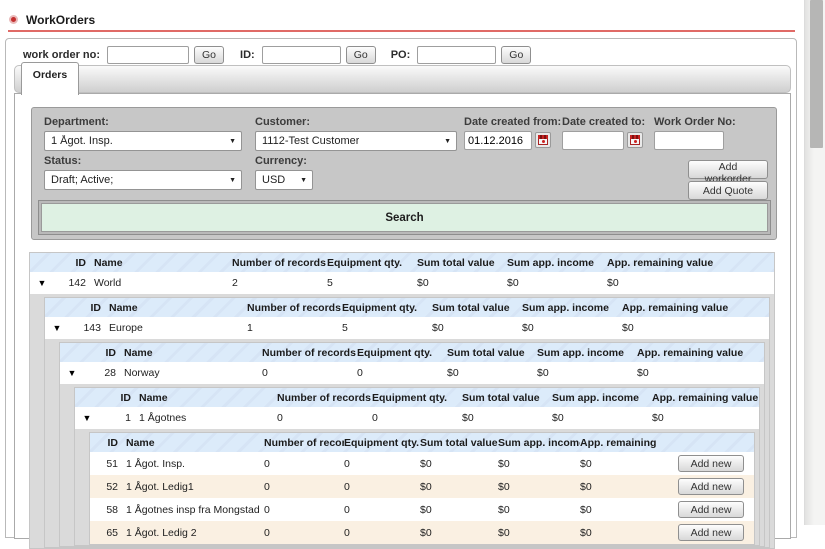 This screenshot has height=549, width=825. What do you see at coordinates (816, 74) in the screenshot?
I see `scrollbar-thumb` at bounding box center [816, 74].